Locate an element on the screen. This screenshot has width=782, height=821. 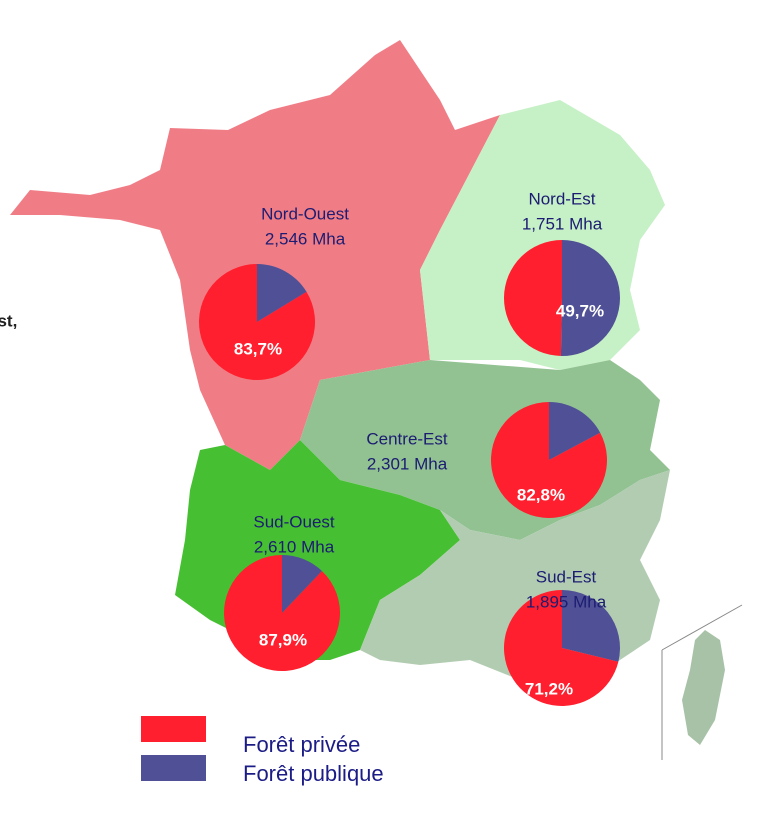
value-label: 82,8% is located at coordinates (541, 494).